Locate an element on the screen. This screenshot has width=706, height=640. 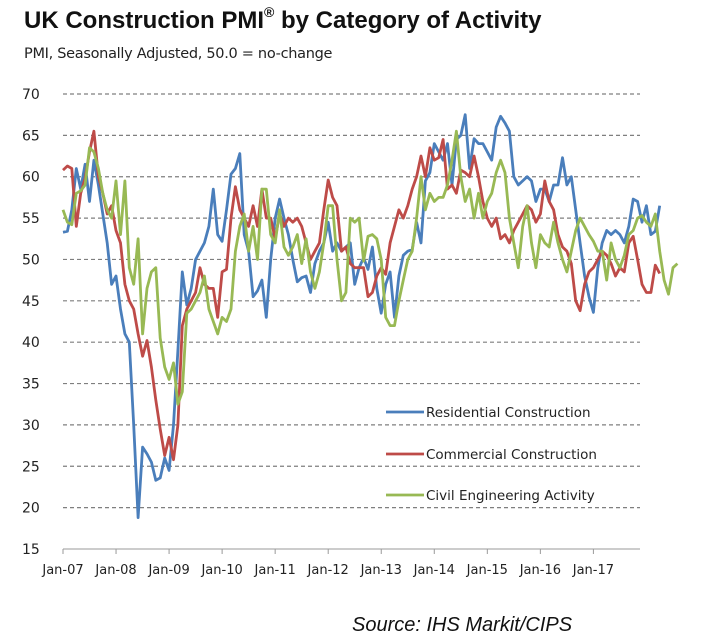
x-tick-label: Jan-13 is located at coordinates (381, 570).